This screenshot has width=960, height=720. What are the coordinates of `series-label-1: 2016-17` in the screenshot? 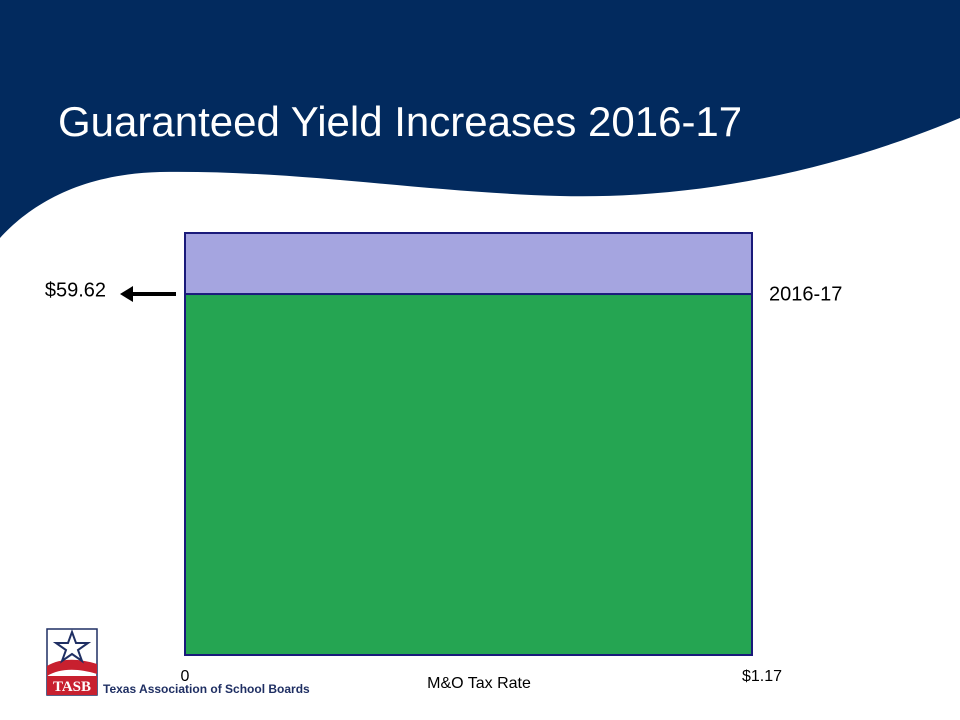 It's located at (805, 294).